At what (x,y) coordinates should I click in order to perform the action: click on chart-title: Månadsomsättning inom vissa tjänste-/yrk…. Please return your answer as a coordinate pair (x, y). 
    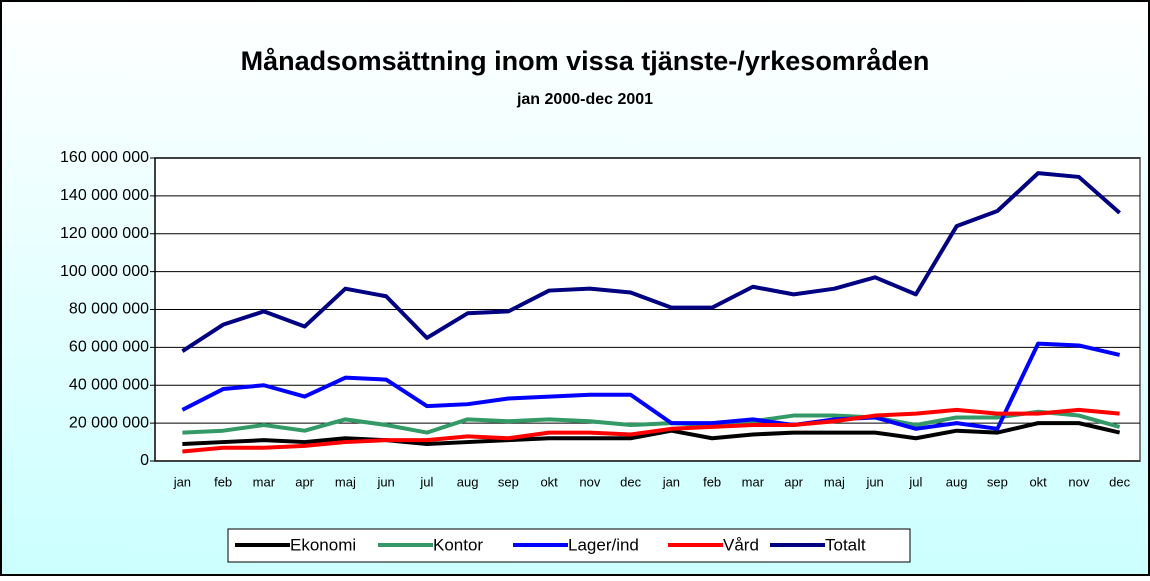
    Looking at the image, I should click on (585, 61).